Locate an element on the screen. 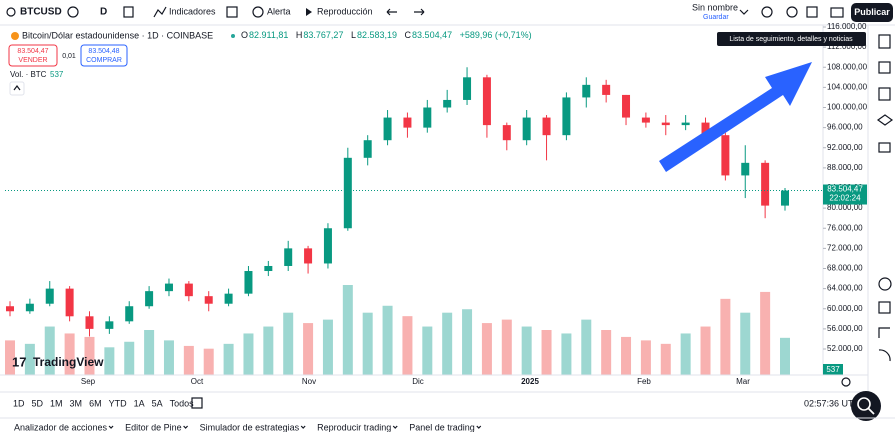 The height and width of the screenshot is (437, 895). layout-name: Sin nombre is located at coordinates (715, 7).